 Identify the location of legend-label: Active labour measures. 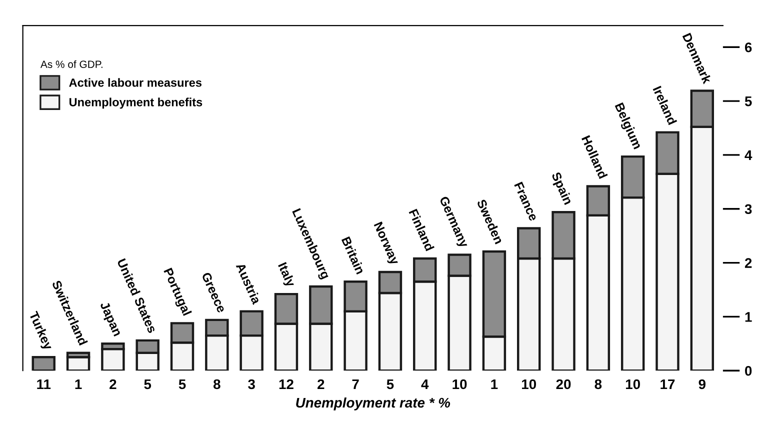
(135, 82).